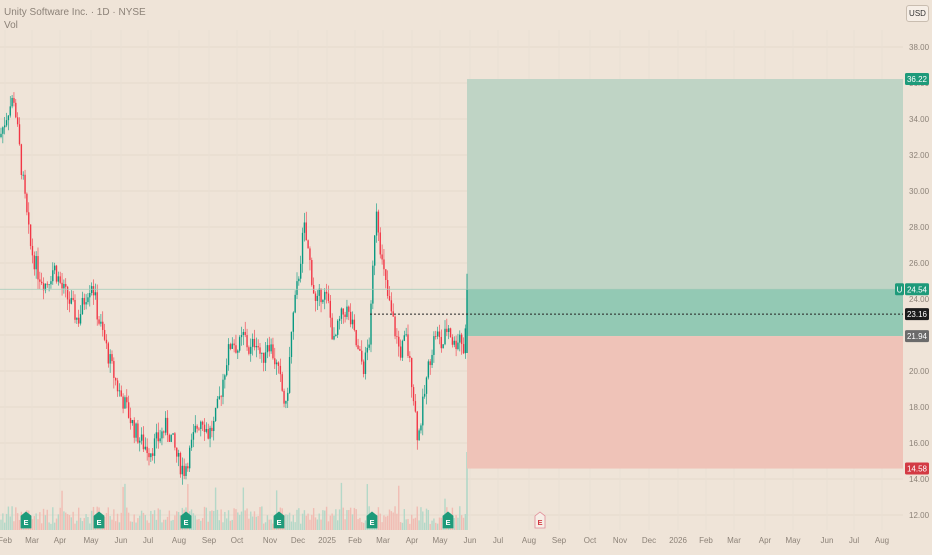 This screenshot has width=932, height=555. Describe the element at coordinates (11, 25) in the screenshot. I see `volume-label: Vol` at that location.